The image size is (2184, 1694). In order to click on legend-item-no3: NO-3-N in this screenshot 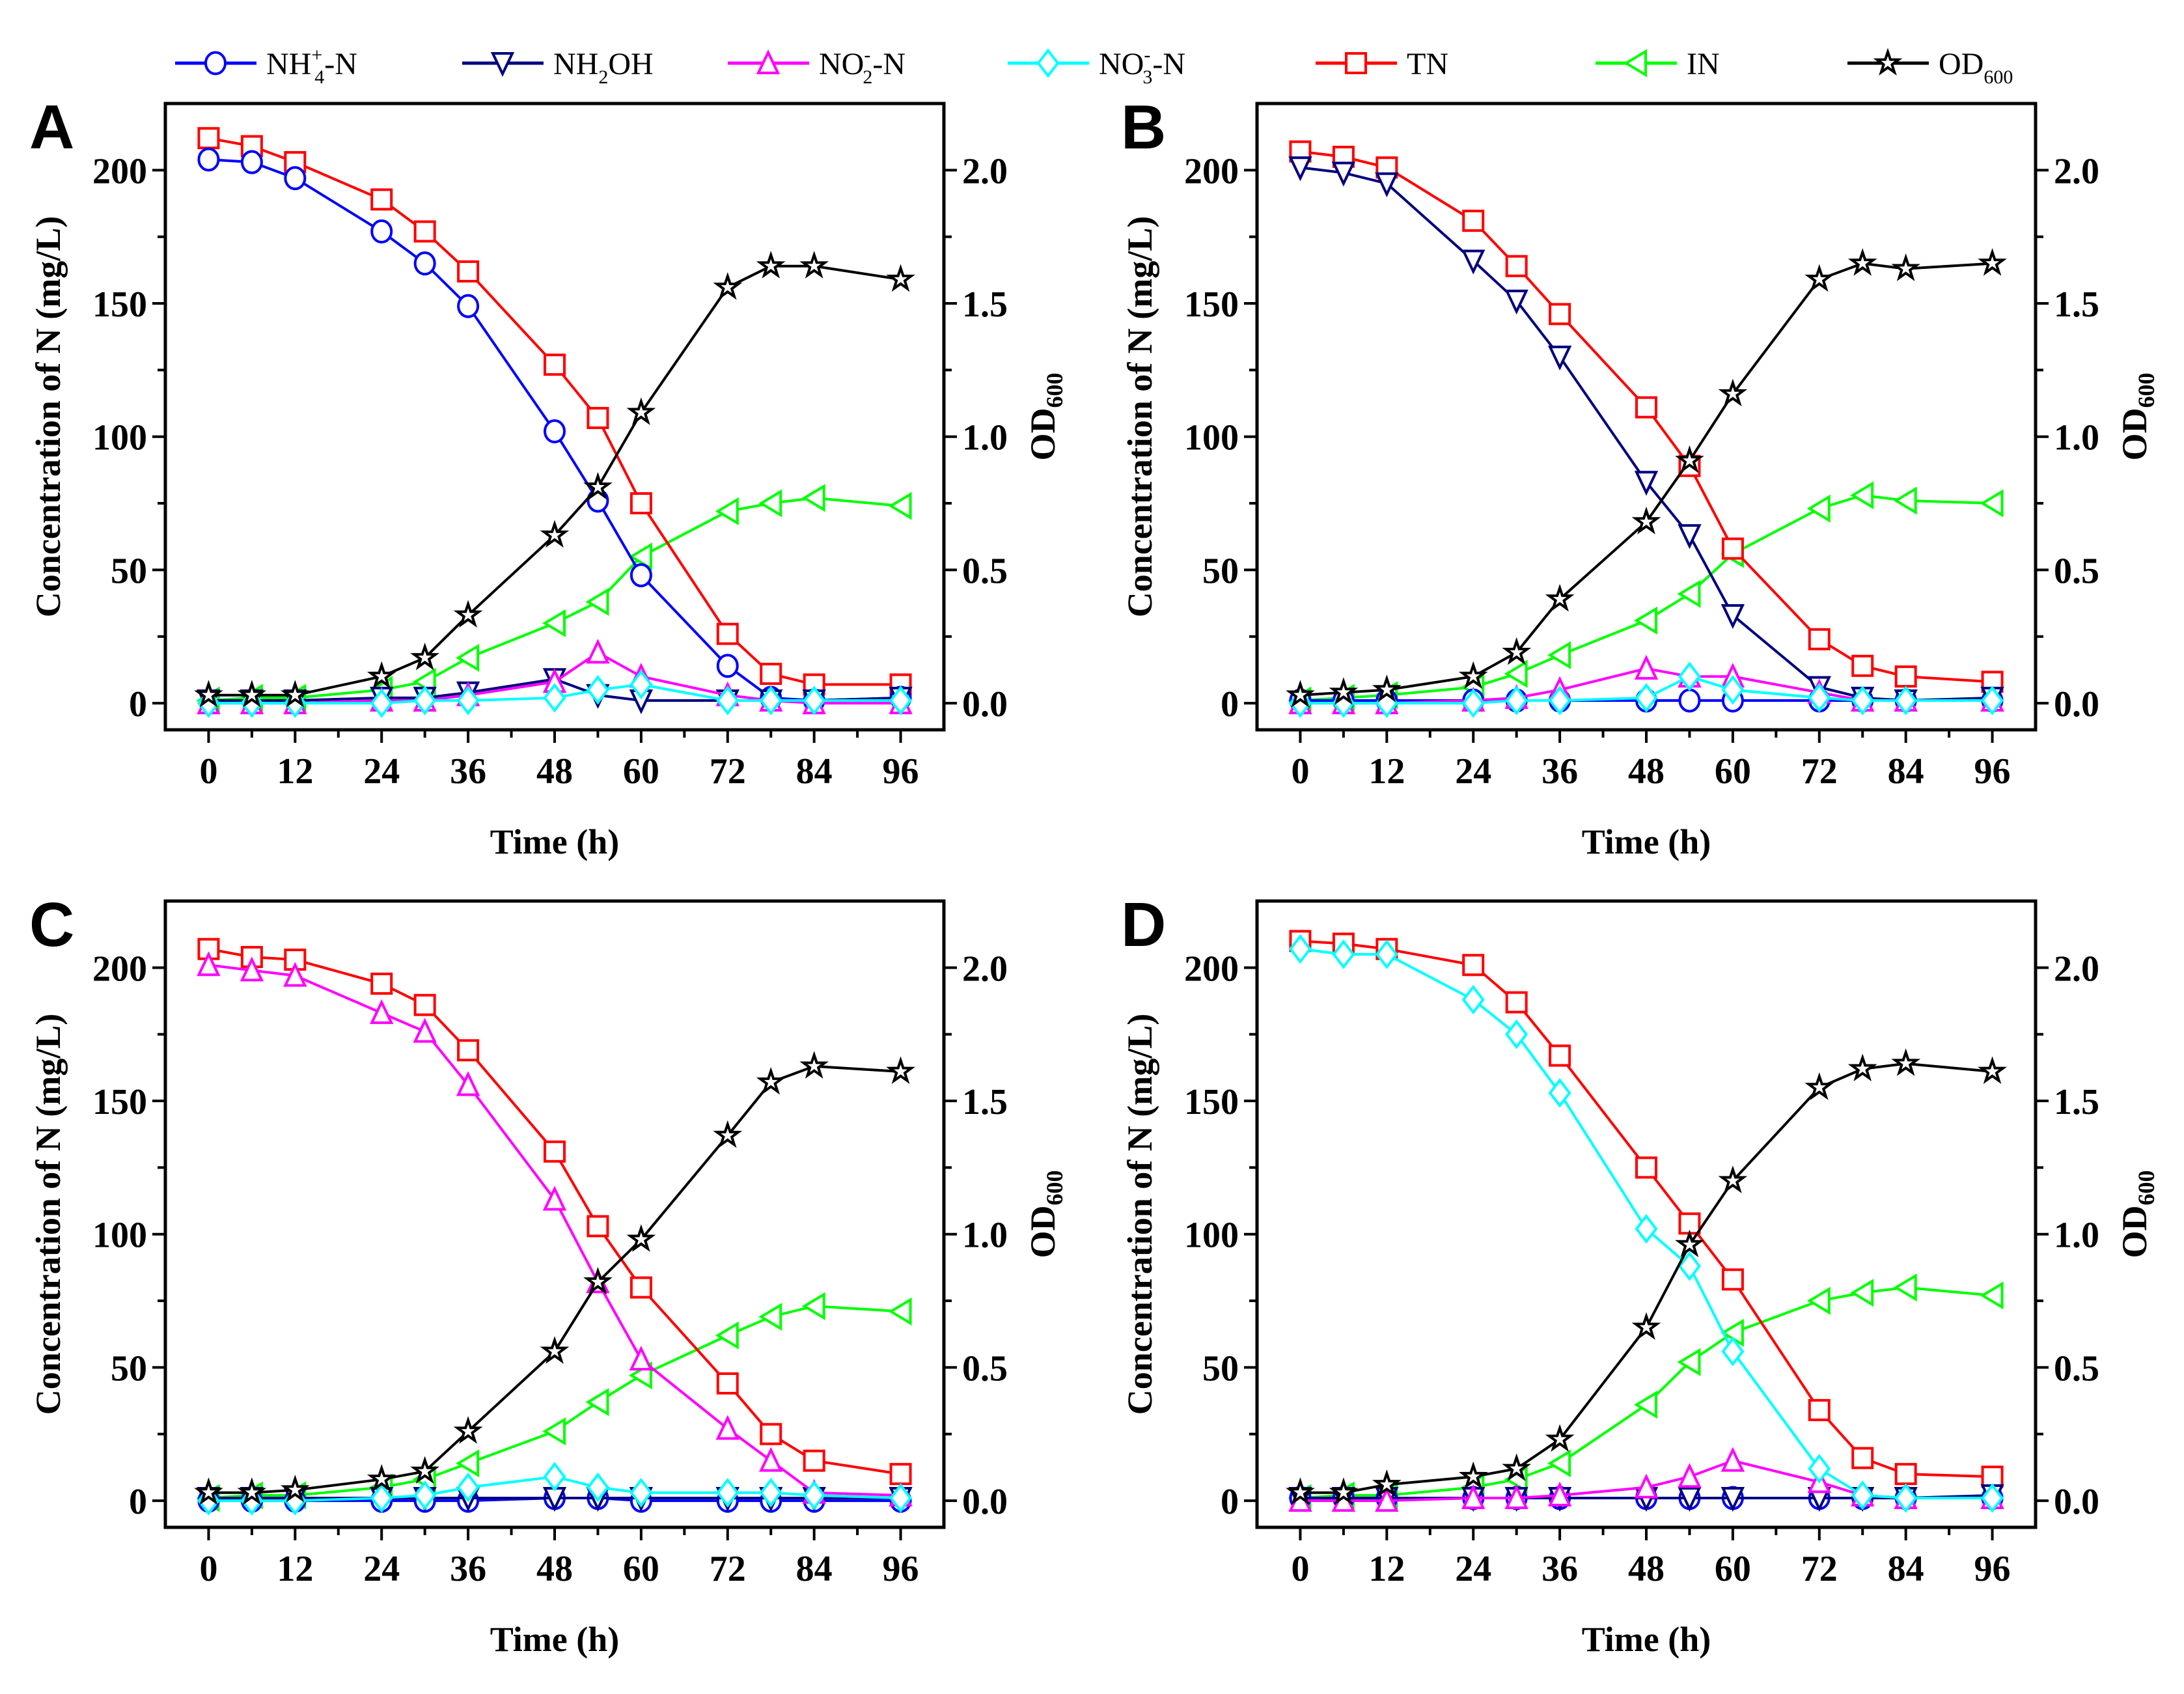, I will do `click(1097, 66)`.